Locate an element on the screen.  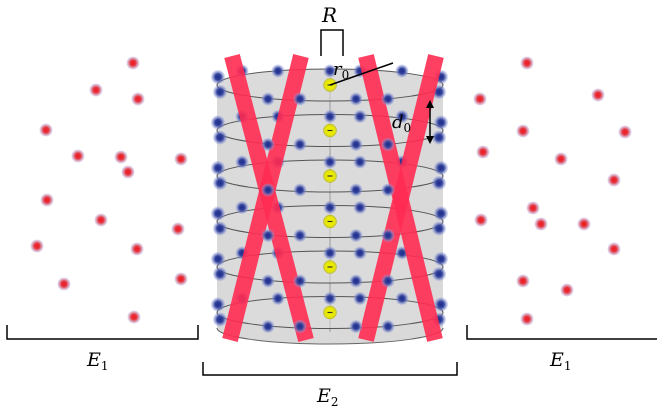
beam-right-b is located at coordinates (401, 198).